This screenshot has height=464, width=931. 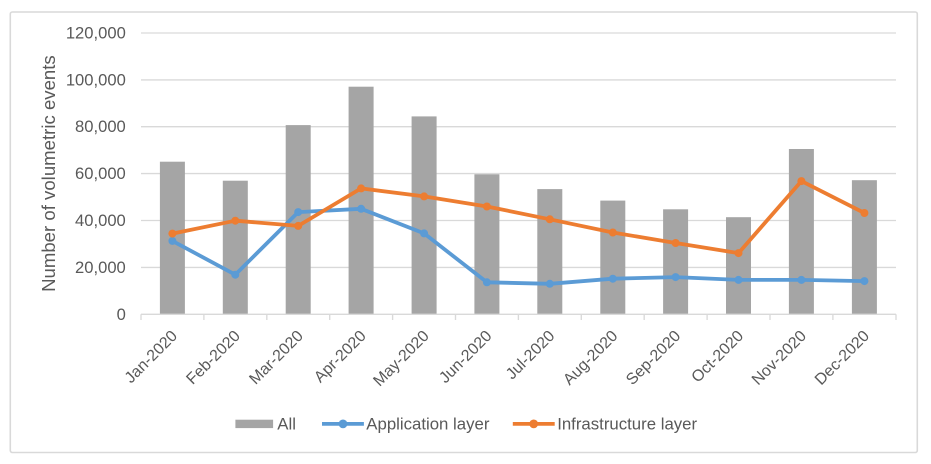 I want to click on svg-text: 40,000, so click(x=100, y=220).